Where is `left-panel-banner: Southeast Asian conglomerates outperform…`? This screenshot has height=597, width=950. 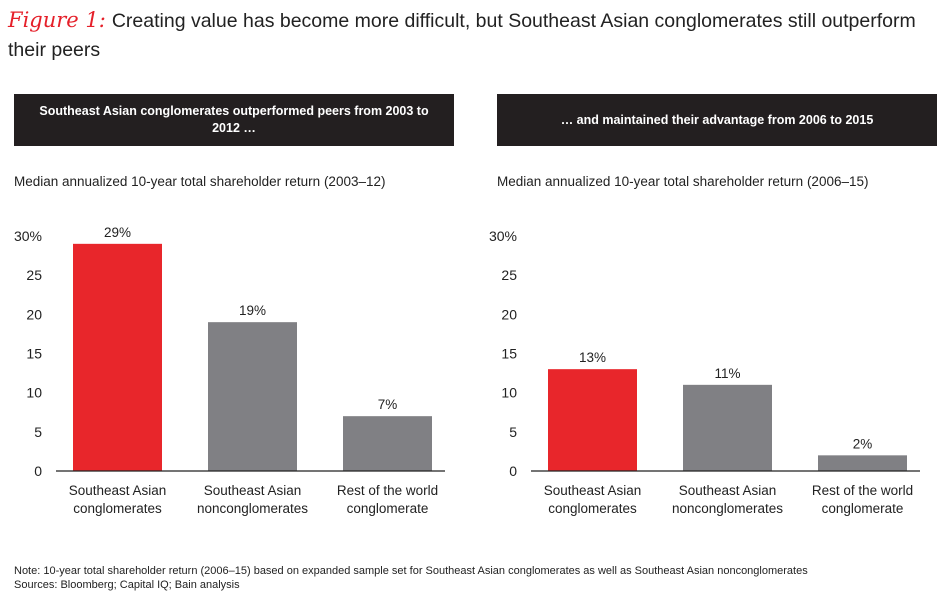 left-panel-banner: Southeast Asian conglomerates outperform… is located at coordinates (234, 120).